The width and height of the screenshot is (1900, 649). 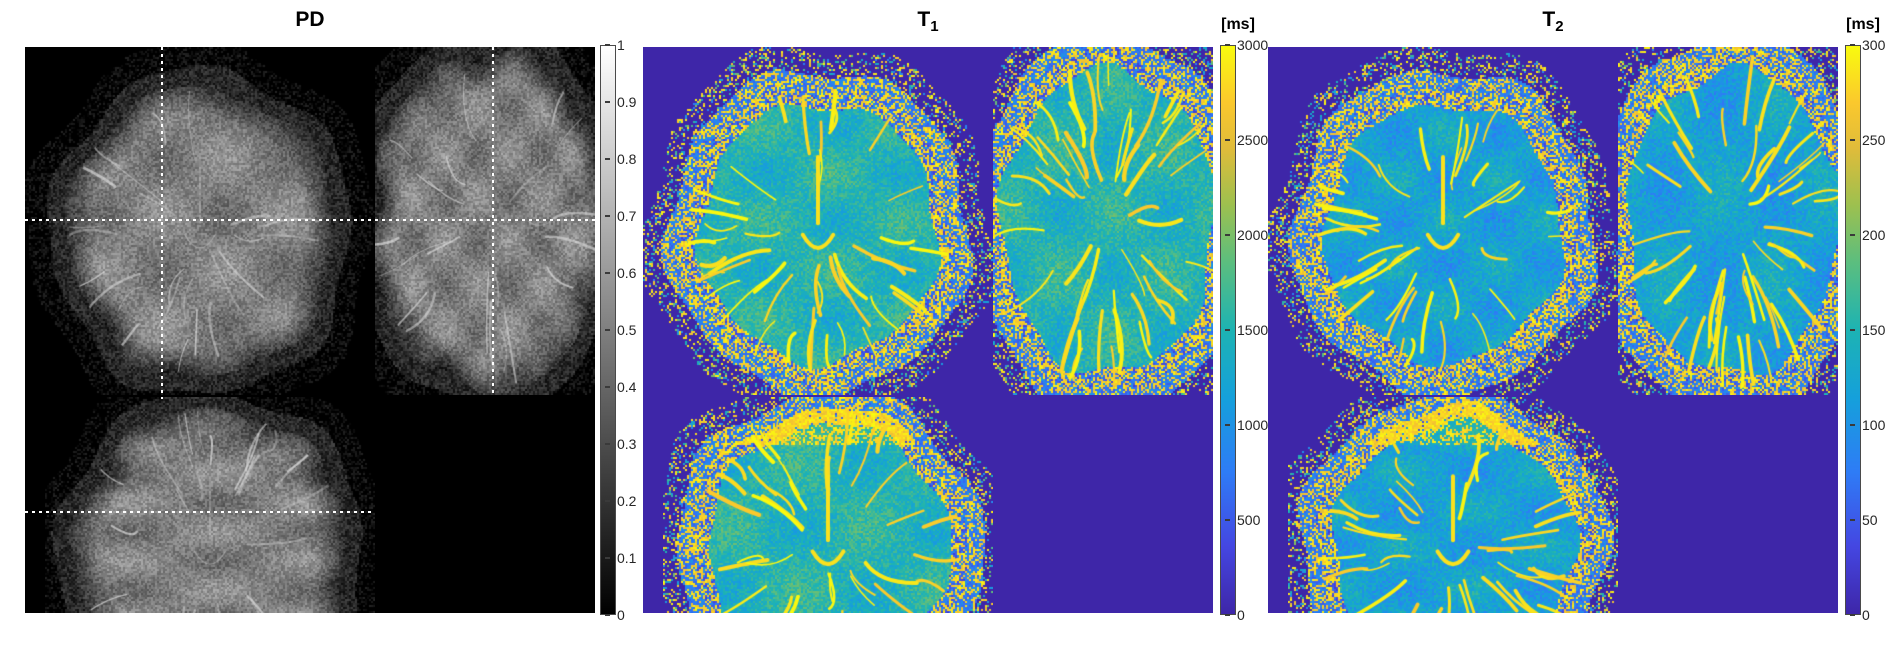 I want to click on pd-axial-slice, so click(x=200, y=221).